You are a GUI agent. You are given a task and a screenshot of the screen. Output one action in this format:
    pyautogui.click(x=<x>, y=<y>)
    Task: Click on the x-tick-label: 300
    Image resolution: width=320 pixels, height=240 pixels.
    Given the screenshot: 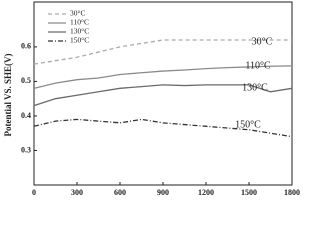 What is the action you would take?
    pyautogui.click(x=77, y=192)
    